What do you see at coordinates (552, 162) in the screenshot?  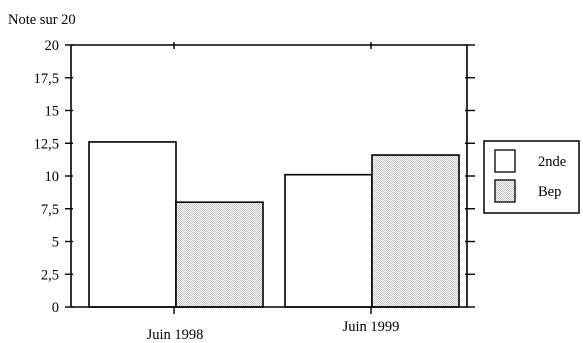 I see `legend-label-2nde: 2nde` at bounding box center [552, 162].